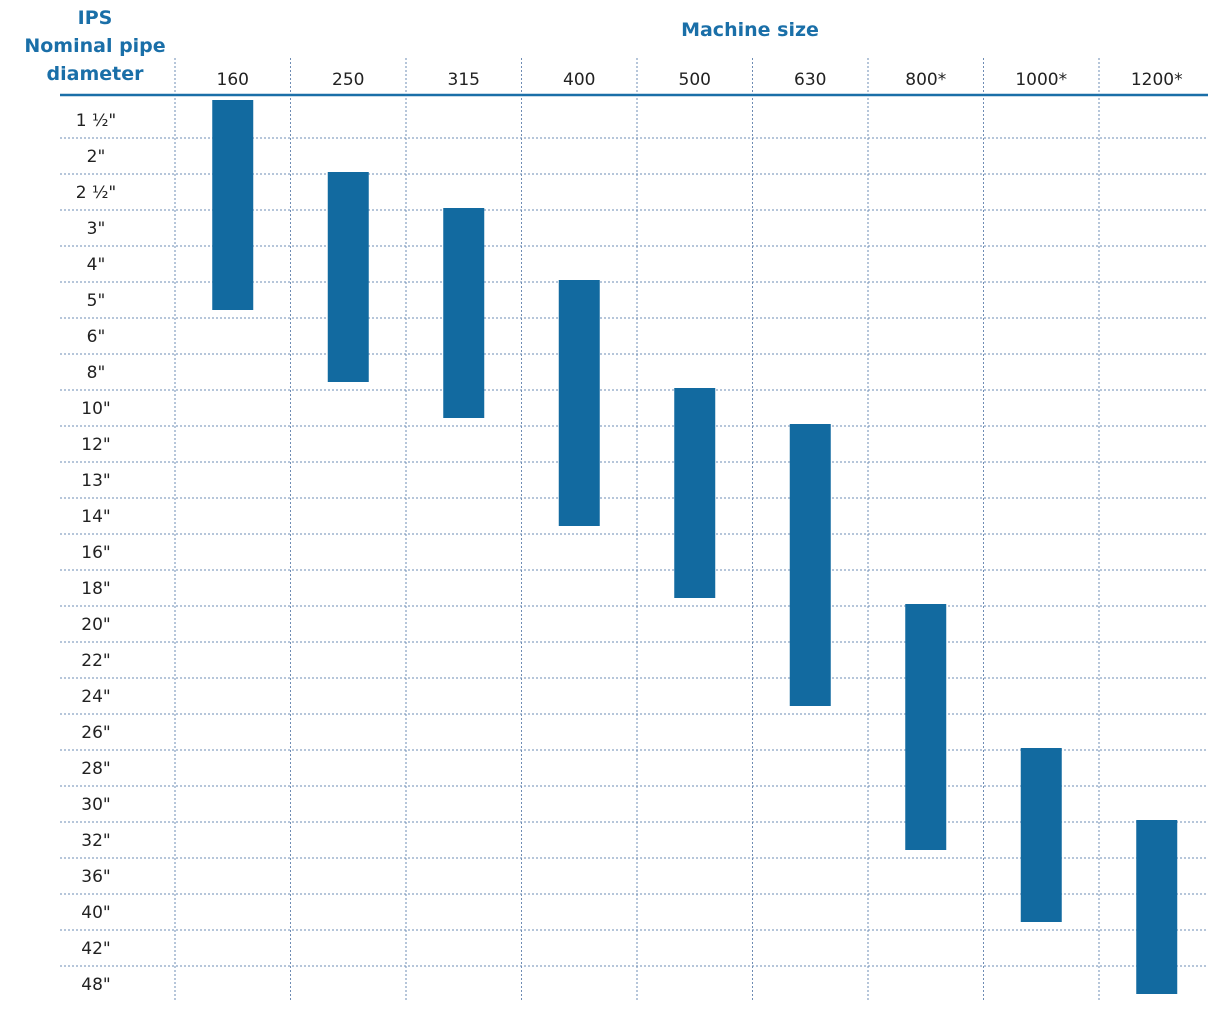 The width and height of the screenshot is (1208, 1013). What do you see at coordinates (96, 229) in the screenshot?
I see `row-label: 3"` at bounding box center [96, 229].